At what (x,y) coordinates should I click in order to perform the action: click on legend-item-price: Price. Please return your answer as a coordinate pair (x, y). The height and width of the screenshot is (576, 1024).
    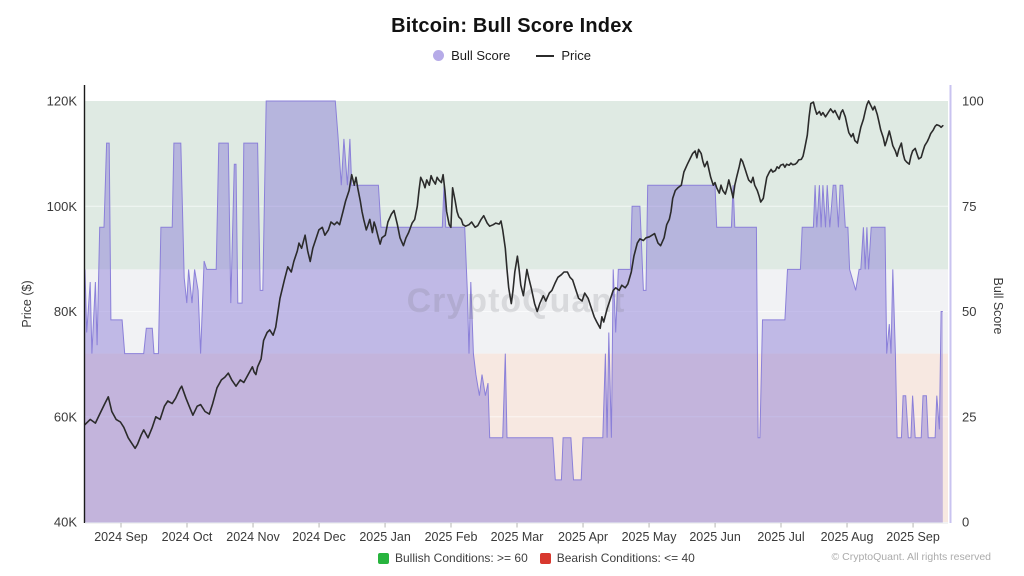
    Looking at the image, I should click on (563, 55).